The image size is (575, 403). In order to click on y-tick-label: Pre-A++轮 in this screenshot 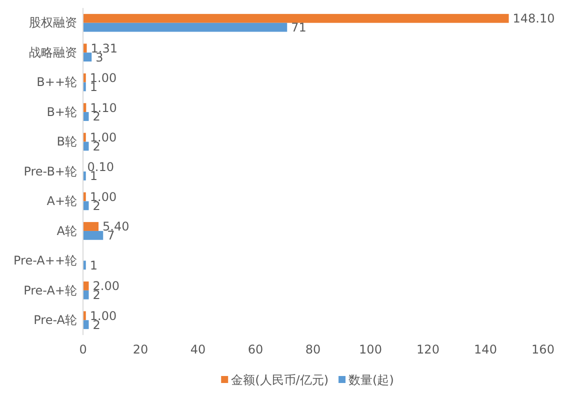, I will do `click(45, 261)`.